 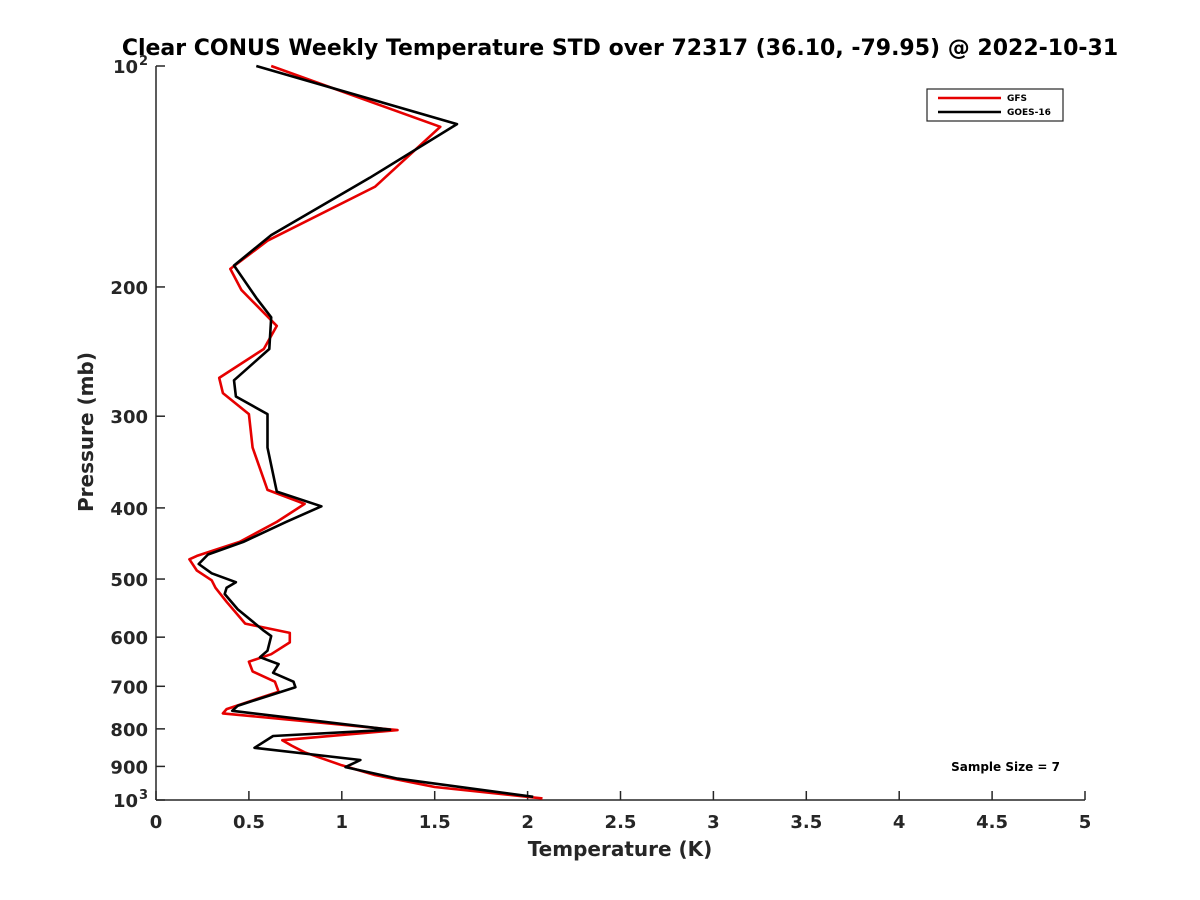 What do you see at coordinates (1005, 767) in the screenshot?
I see `sample-size-annotation: Sample Size = 7` at bounding box center [1005, 767].